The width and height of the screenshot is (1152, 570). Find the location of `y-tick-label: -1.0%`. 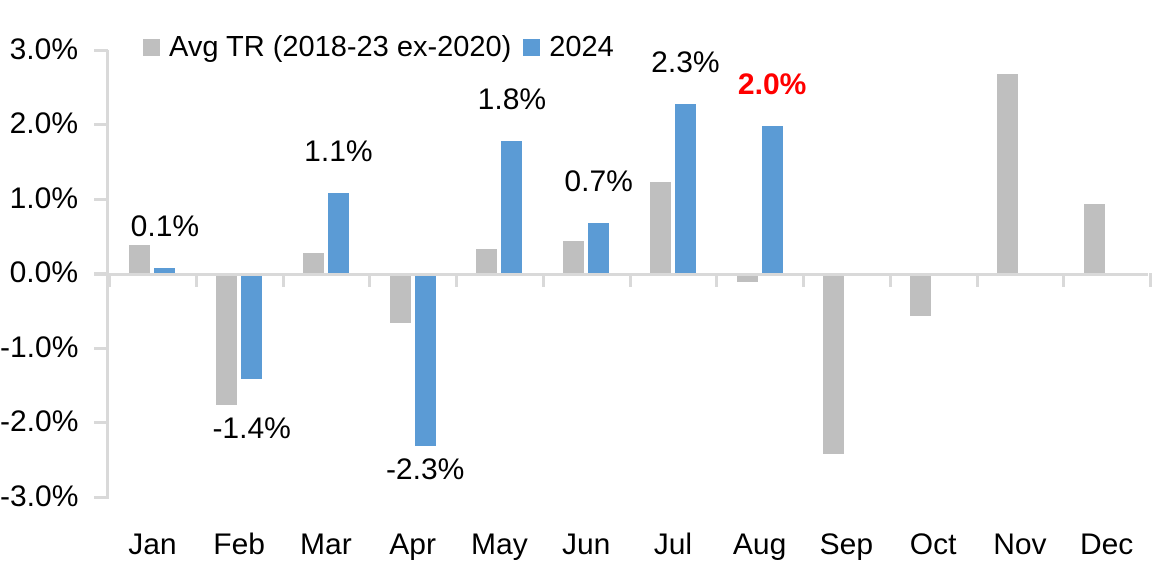

y-tick-label: -1.0% is located at coordinates (39, 347).